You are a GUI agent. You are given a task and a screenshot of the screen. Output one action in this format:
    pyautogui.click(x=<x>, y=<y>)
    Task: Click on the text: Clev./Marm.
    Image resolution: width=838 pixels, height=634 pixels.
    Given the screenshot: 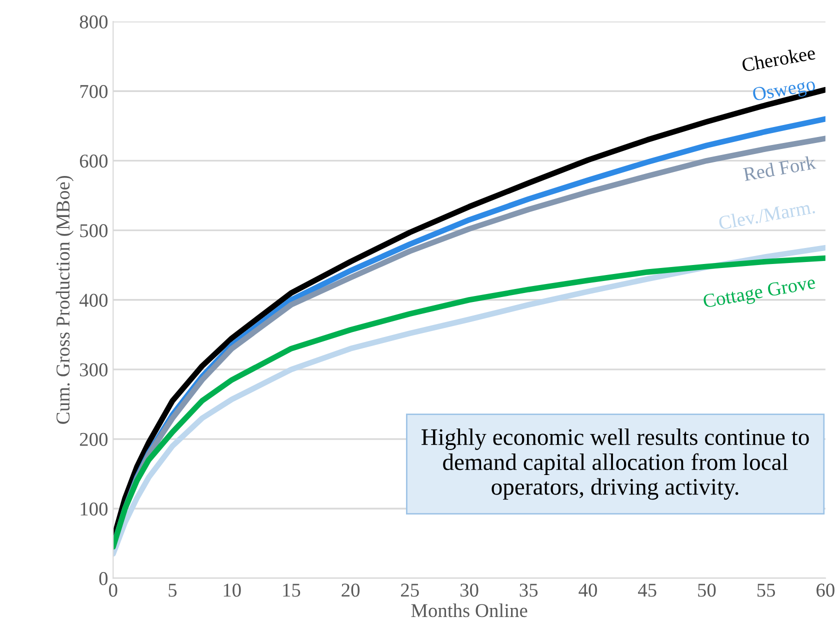 What is the action you would take?
    pyautogui.click(x=767, y=215)
    